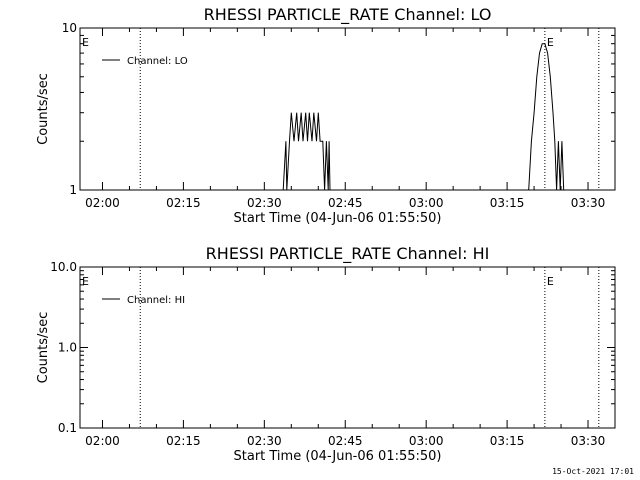 This screenshot has width=640, height=480. I want to click on y-tick-label: 10, so click(69, 28).